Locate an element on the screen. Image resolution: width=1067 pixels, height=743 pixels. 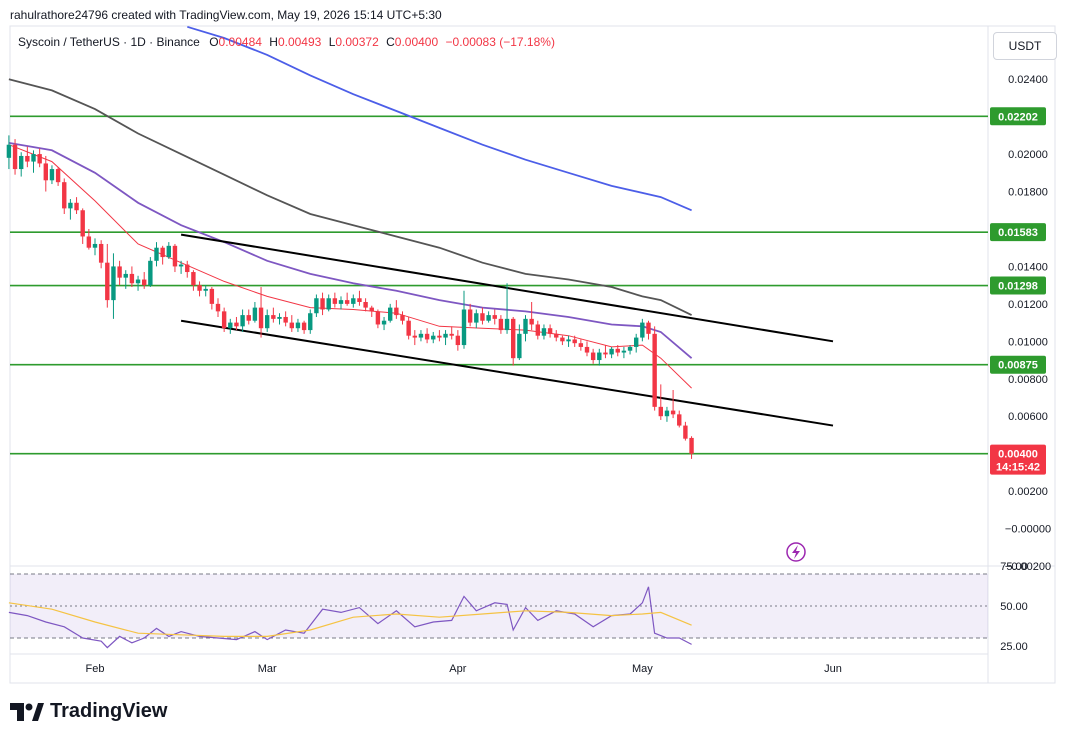
high-value: 0.00493 is located at coordinates (299, 42).